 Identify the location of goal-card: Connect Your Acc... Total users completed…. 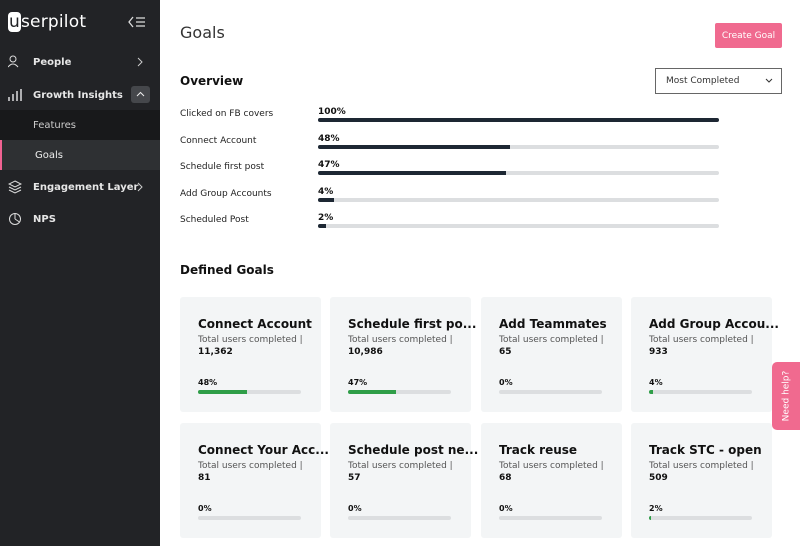
(254, 480).